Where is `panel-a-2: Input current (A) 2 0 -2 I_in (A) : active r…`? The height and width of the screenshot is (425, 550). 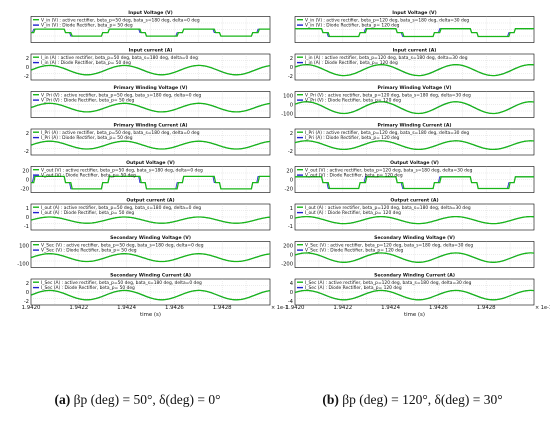 panel-a-2: Input current (A) 2 0 -2 I_in (A) : active r… is located at coordinates (147, 64).